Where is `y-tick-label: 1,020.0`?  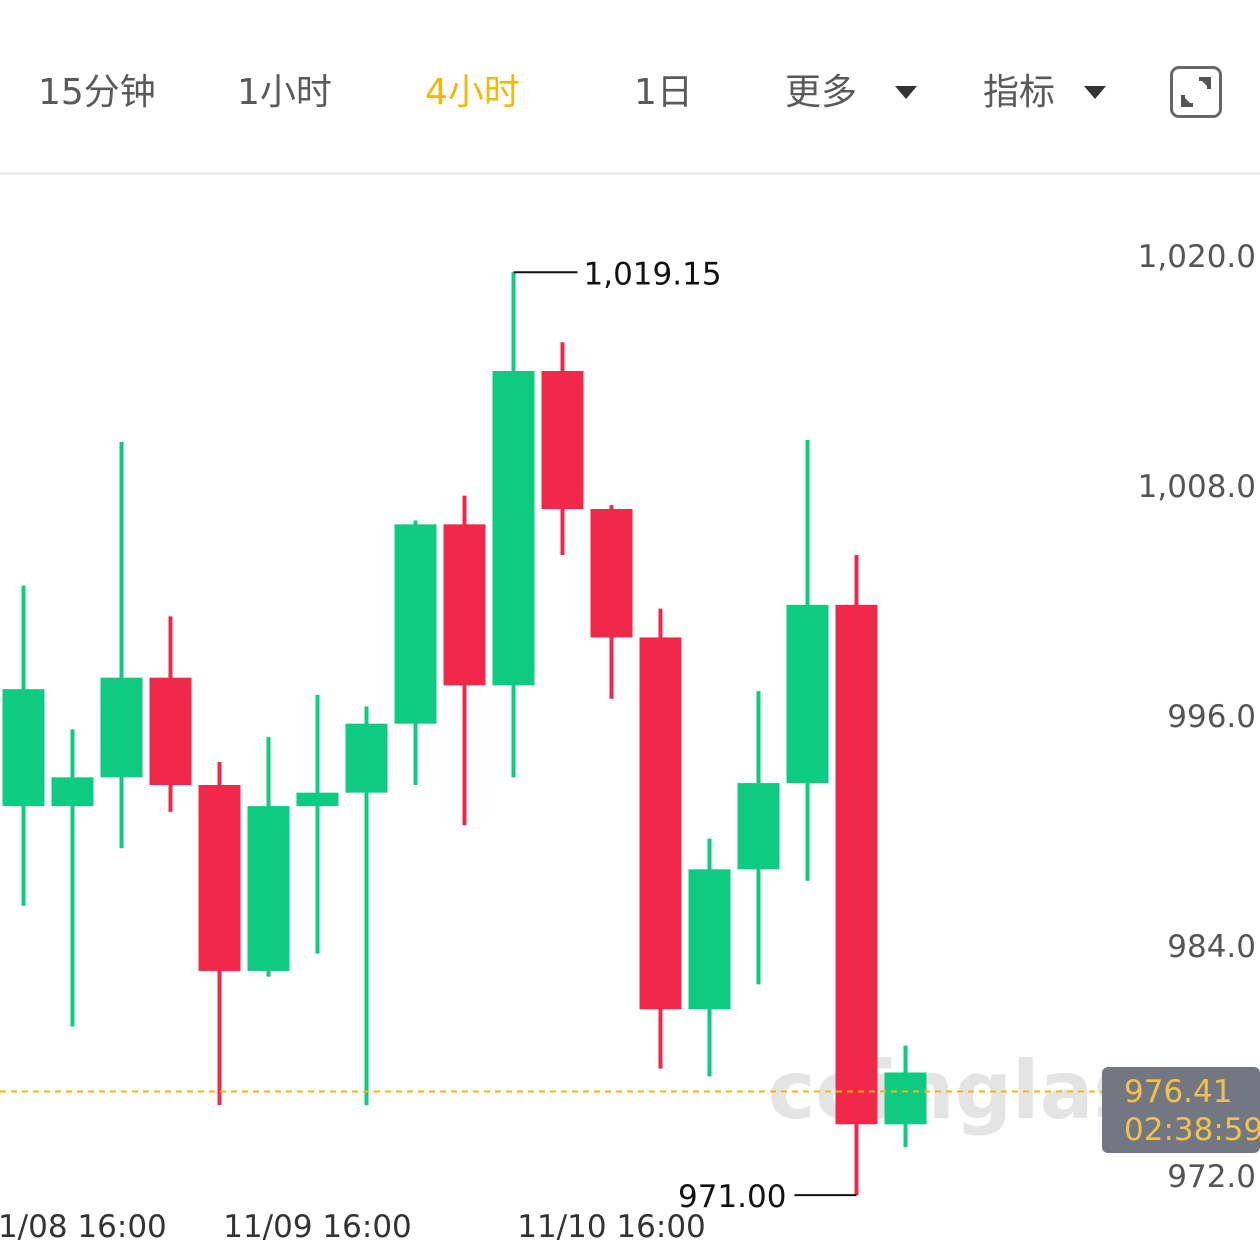
y-tick-label: 1,020.0 is located at coordinates (1197, 257).